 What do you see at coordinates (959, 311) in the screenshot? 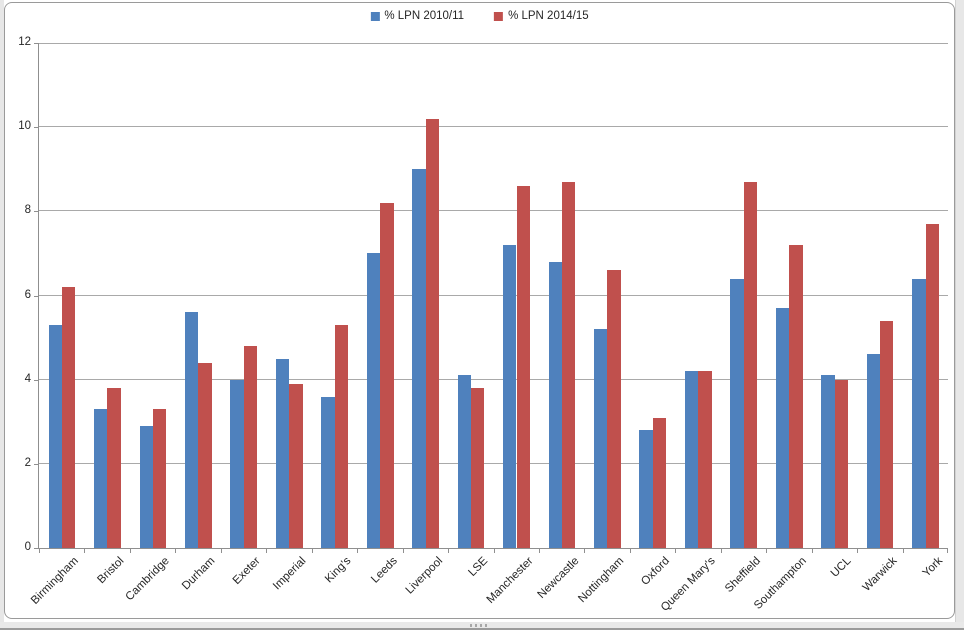
I see `worksheet-right-margin` at bounding box center [959, 311].